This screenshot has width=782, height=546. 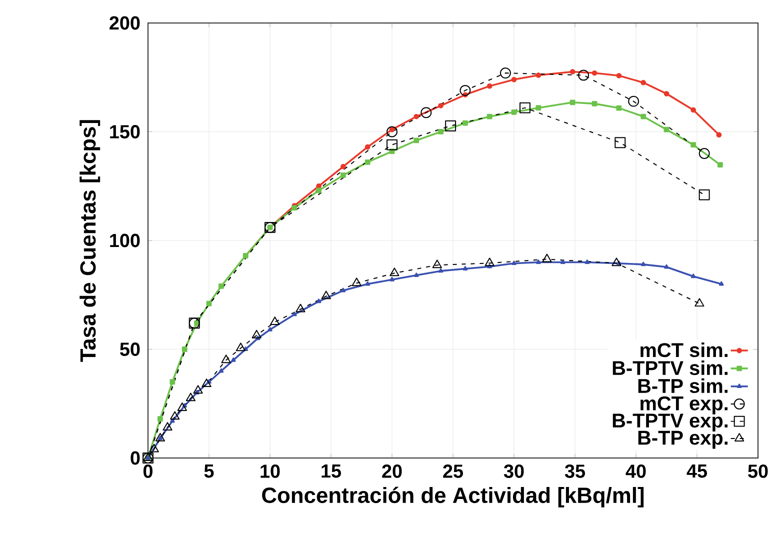 What do you see at coordinates (90, 241) in the screenshot?
I see `y-axis-title: Tasa de Cuentas [kcps]` at bounding box center [90, 241].